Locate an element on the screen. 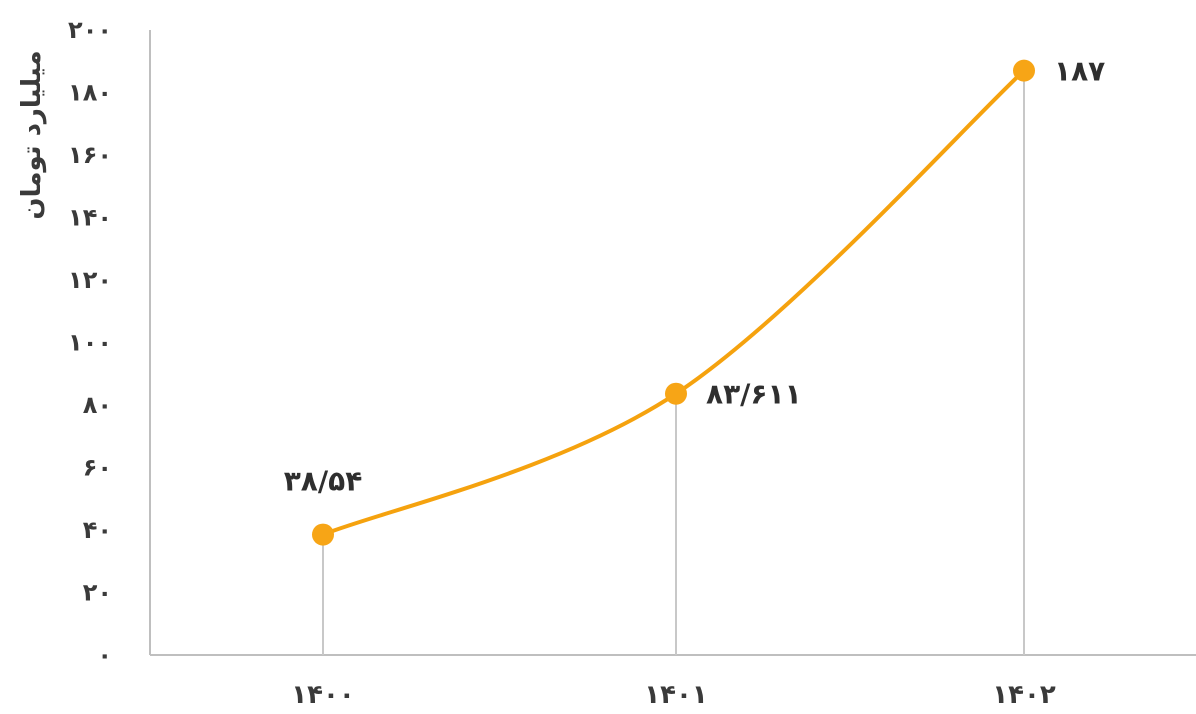 The height and width of the screenshot is (714, 1196). y-tick-label: ۱۲۰ is located at coordinates (90, 280).